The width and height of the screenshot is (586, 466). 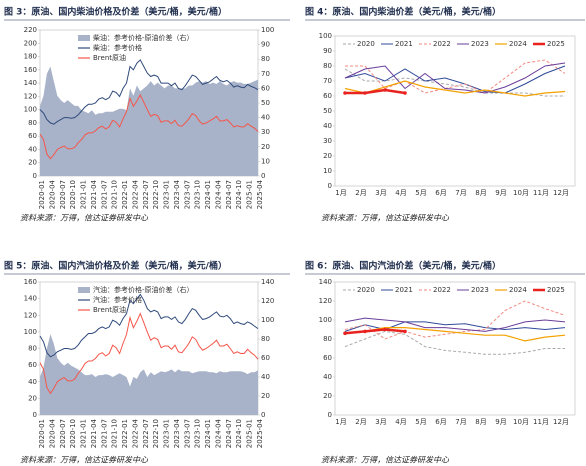 I want to click on legend-label: 柴油：参考价格, so click(x=117, y=47).